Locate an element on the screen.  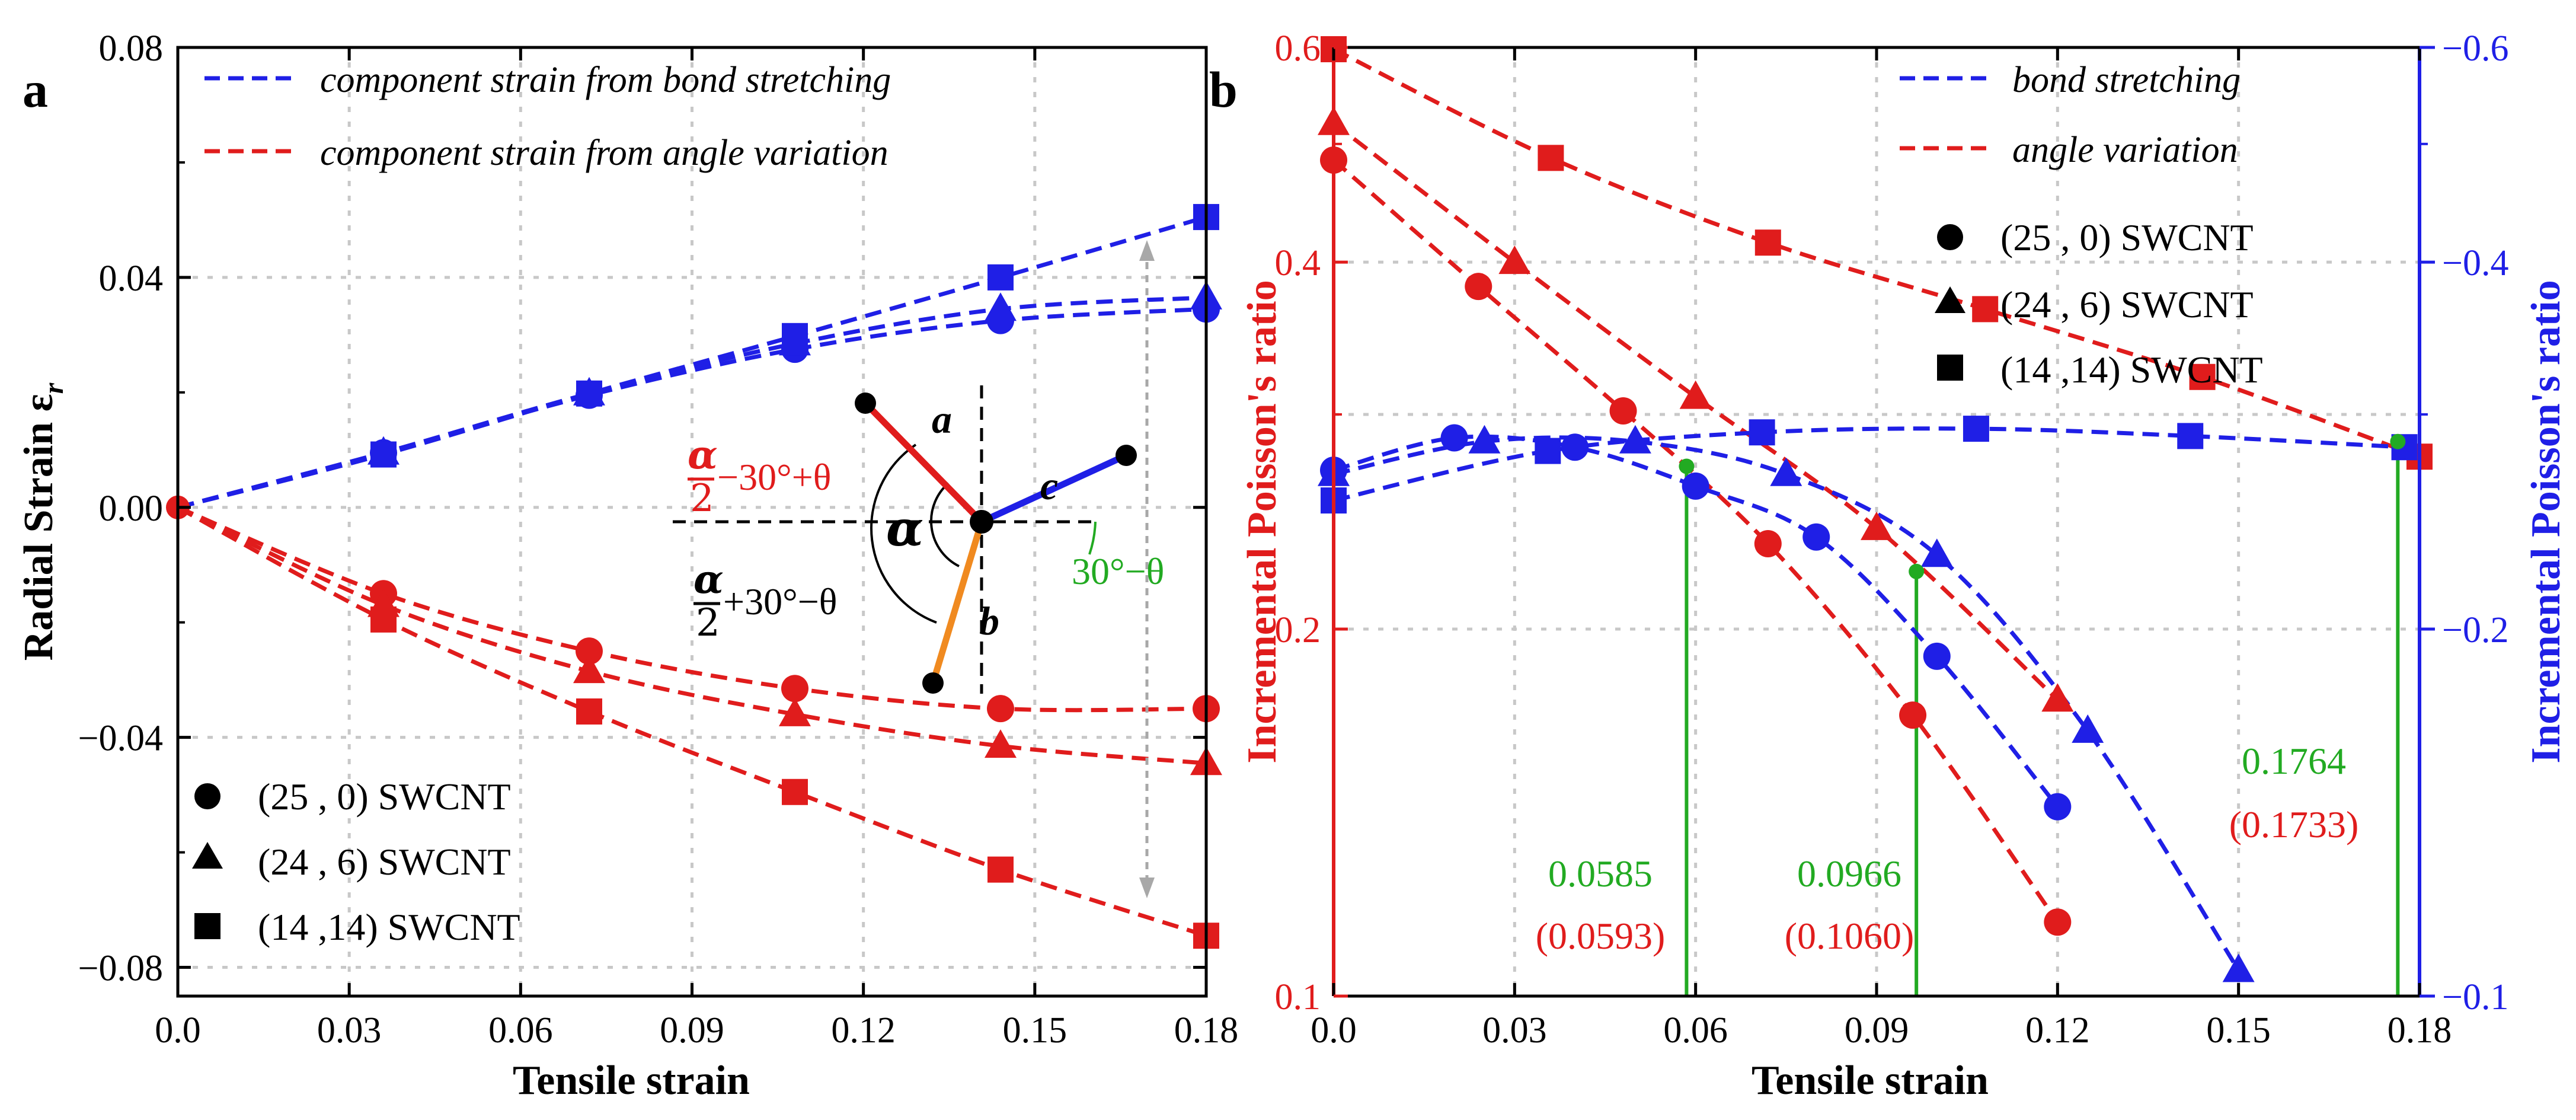
green-arc is located at coordinates (1092, 538).